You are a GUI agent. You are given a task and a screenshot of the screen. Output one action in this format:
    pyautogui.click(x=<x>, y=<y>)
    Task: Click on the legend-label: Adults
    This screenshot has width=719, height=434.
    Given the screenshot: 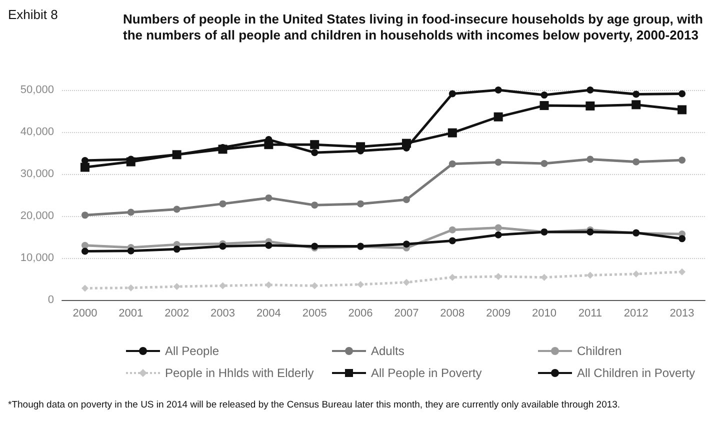 What is the action you would take?
    pyautogui.click(x=387, y=351)
    